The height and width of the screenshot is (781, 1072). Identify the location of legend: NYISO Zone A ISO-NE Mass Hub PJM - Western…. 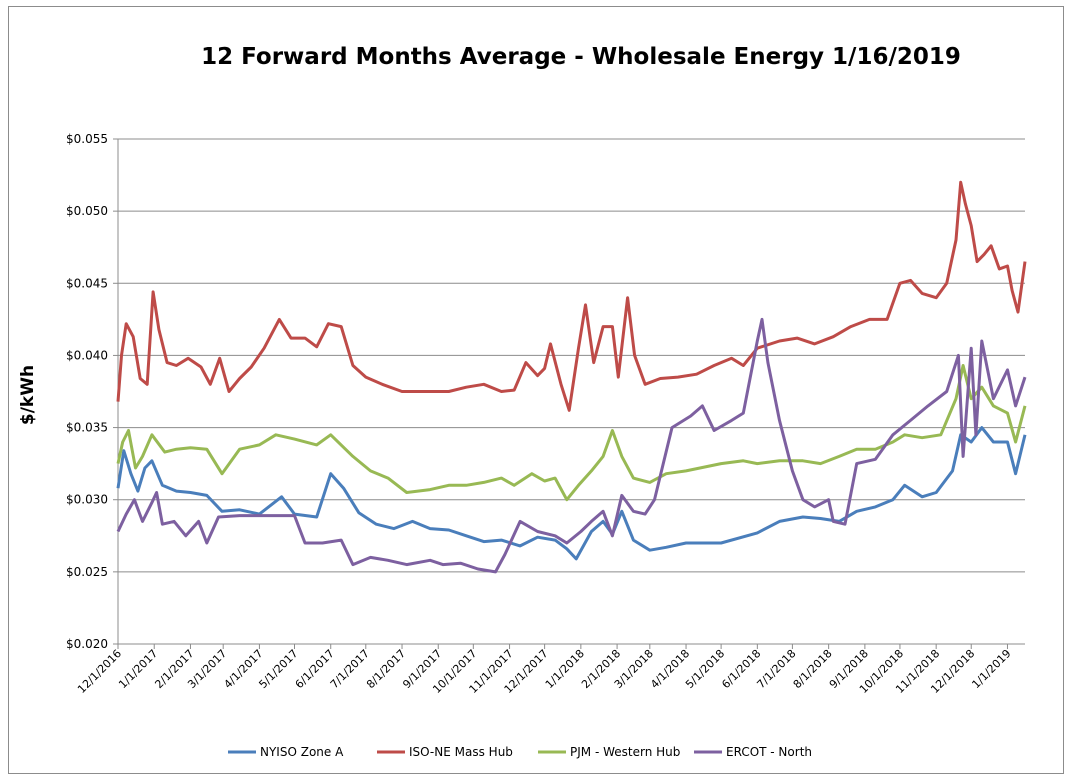
(520, 752).